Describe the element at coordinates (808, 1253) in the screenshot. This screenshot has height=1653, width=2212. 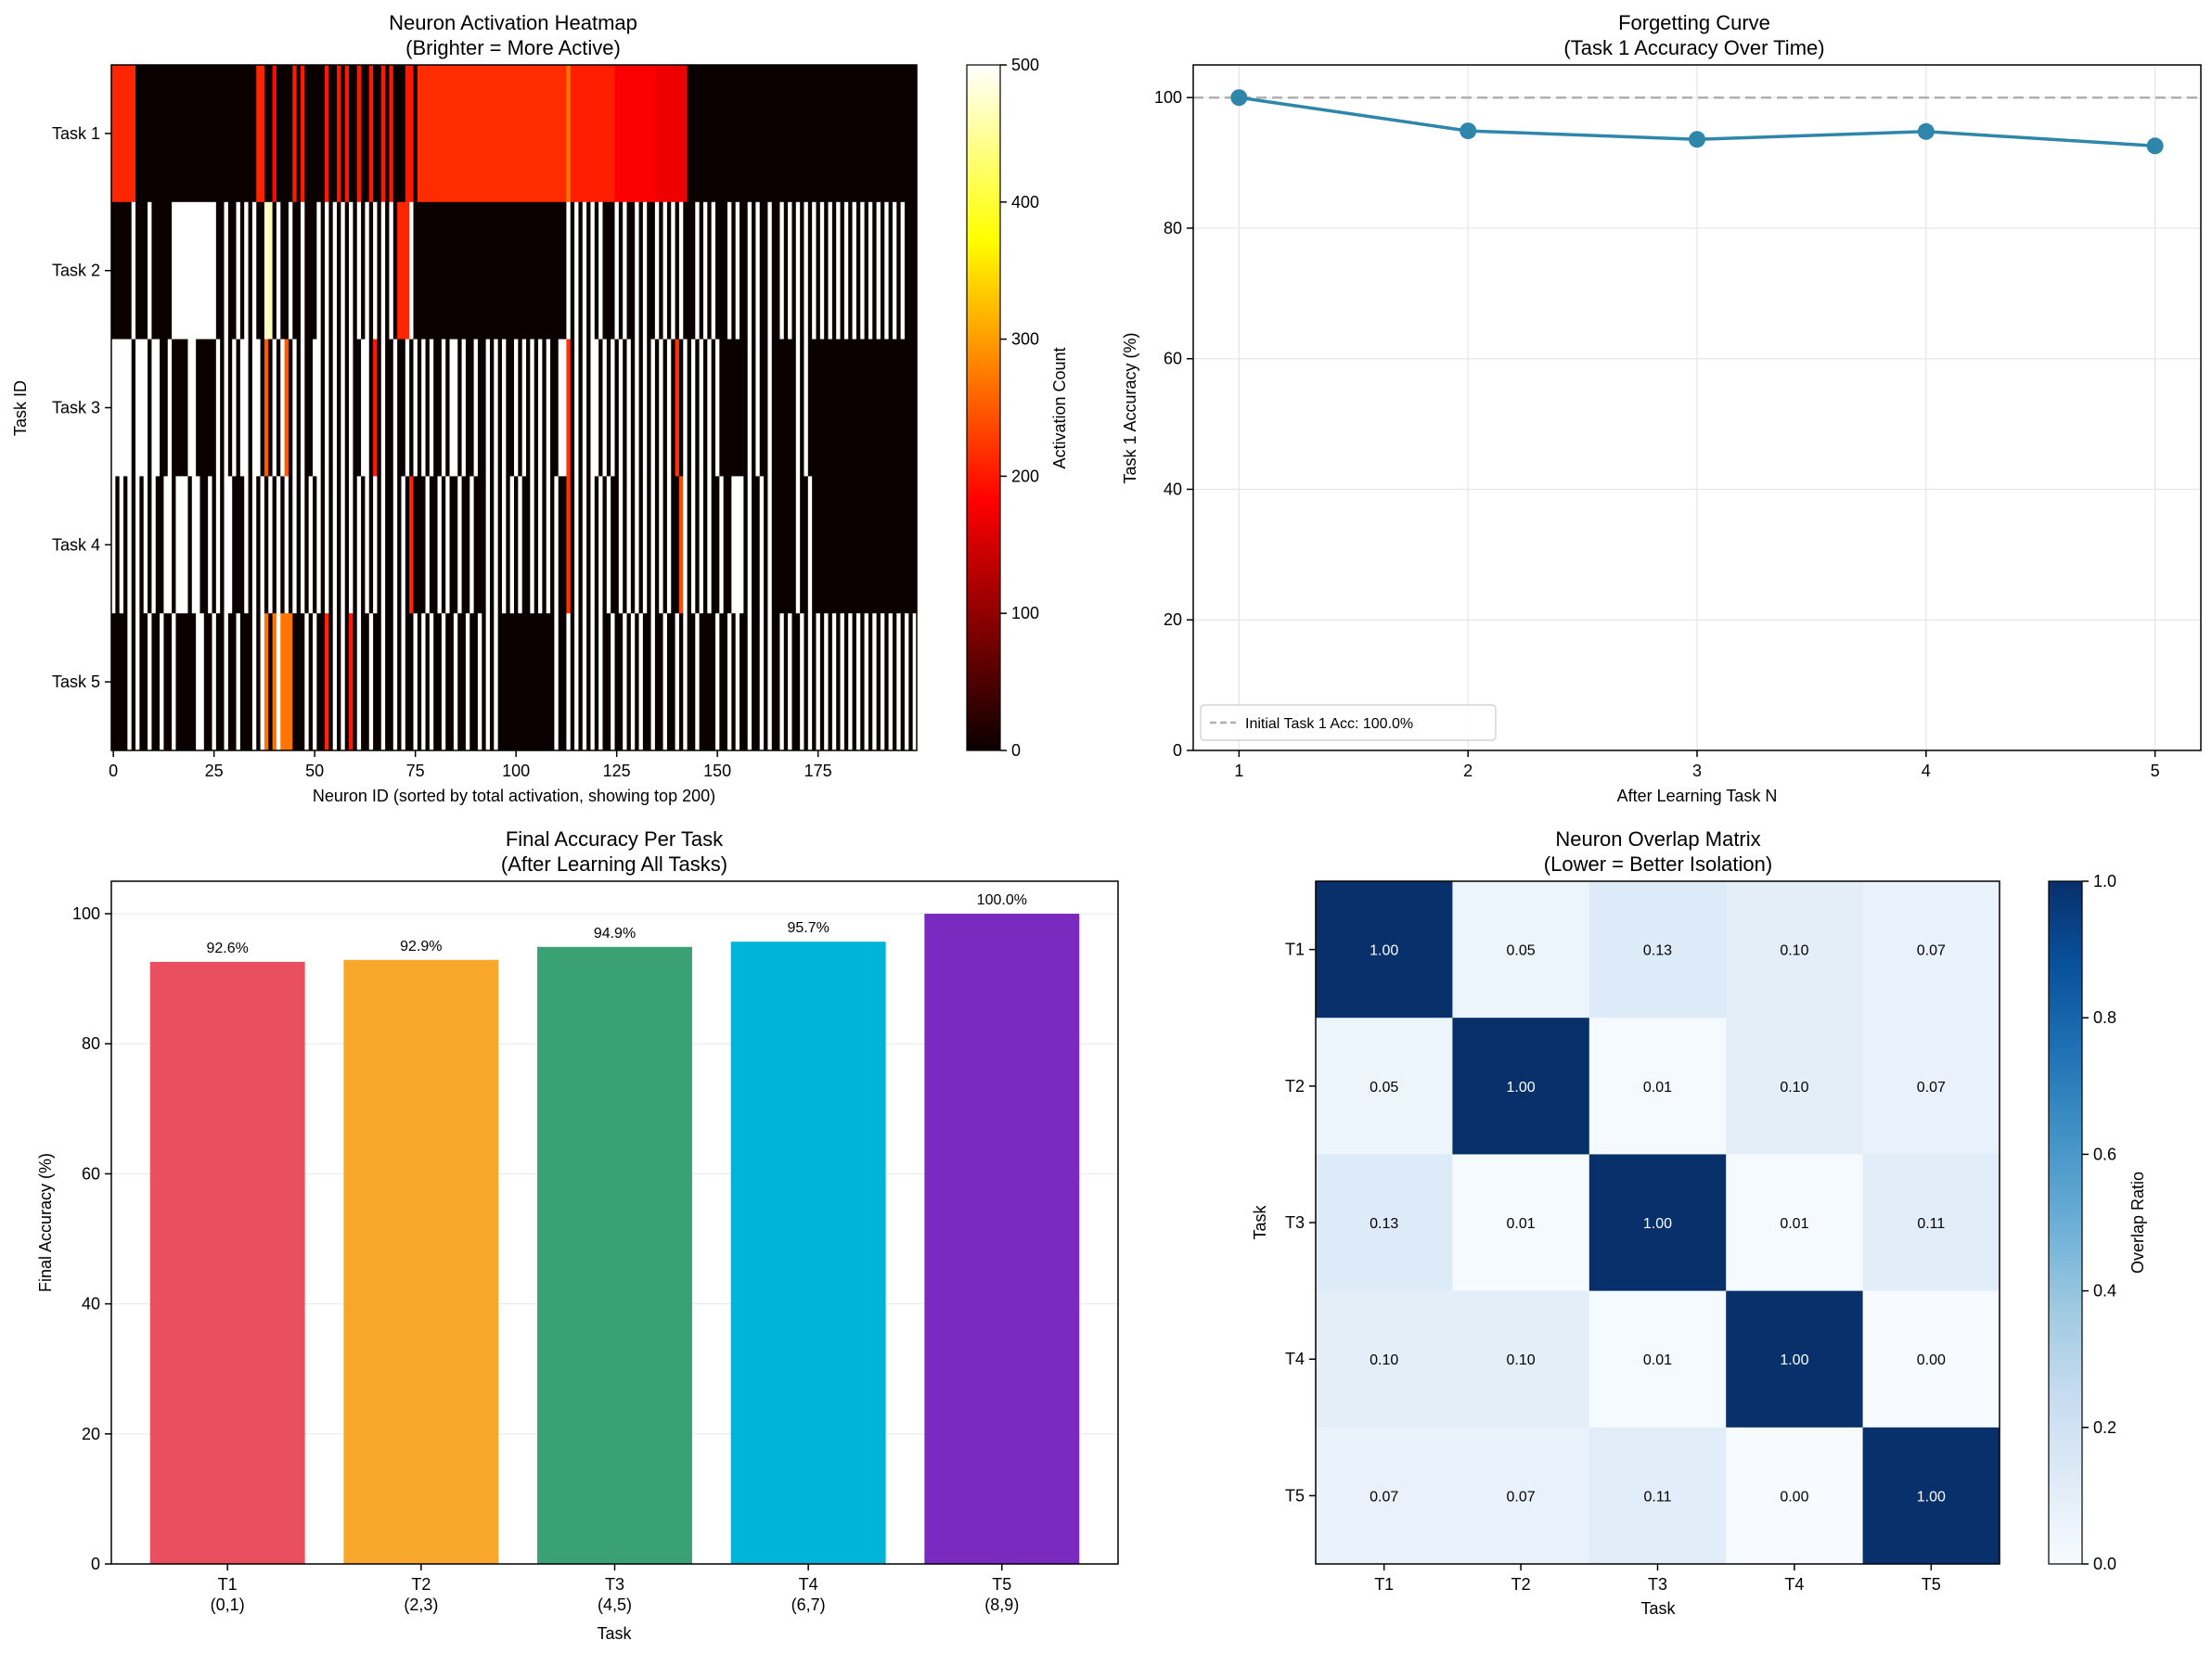
I see `accuracy-bar` at that location.